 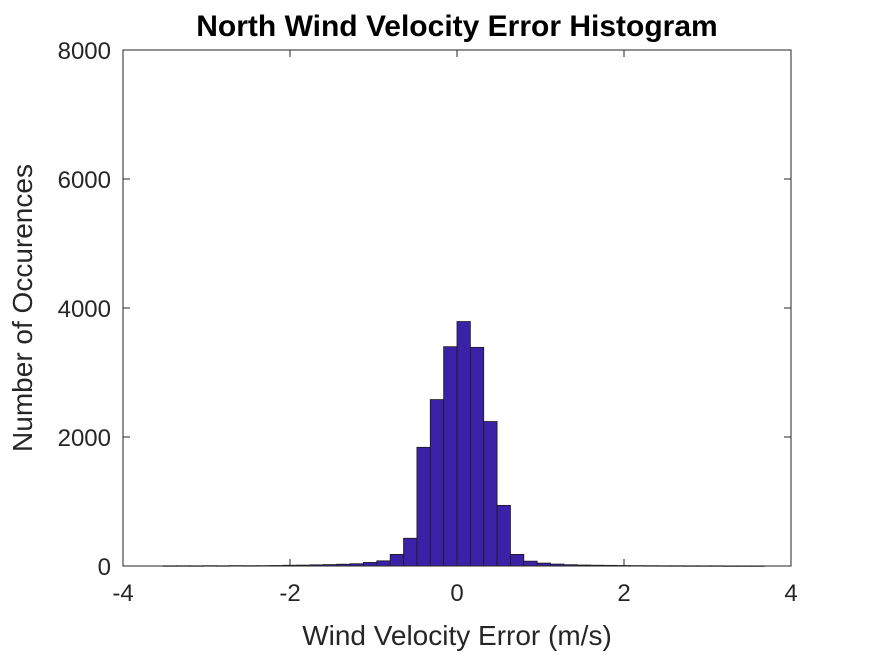 I want to click on x-tick-label-1: -2, so click(x=289, y=593).